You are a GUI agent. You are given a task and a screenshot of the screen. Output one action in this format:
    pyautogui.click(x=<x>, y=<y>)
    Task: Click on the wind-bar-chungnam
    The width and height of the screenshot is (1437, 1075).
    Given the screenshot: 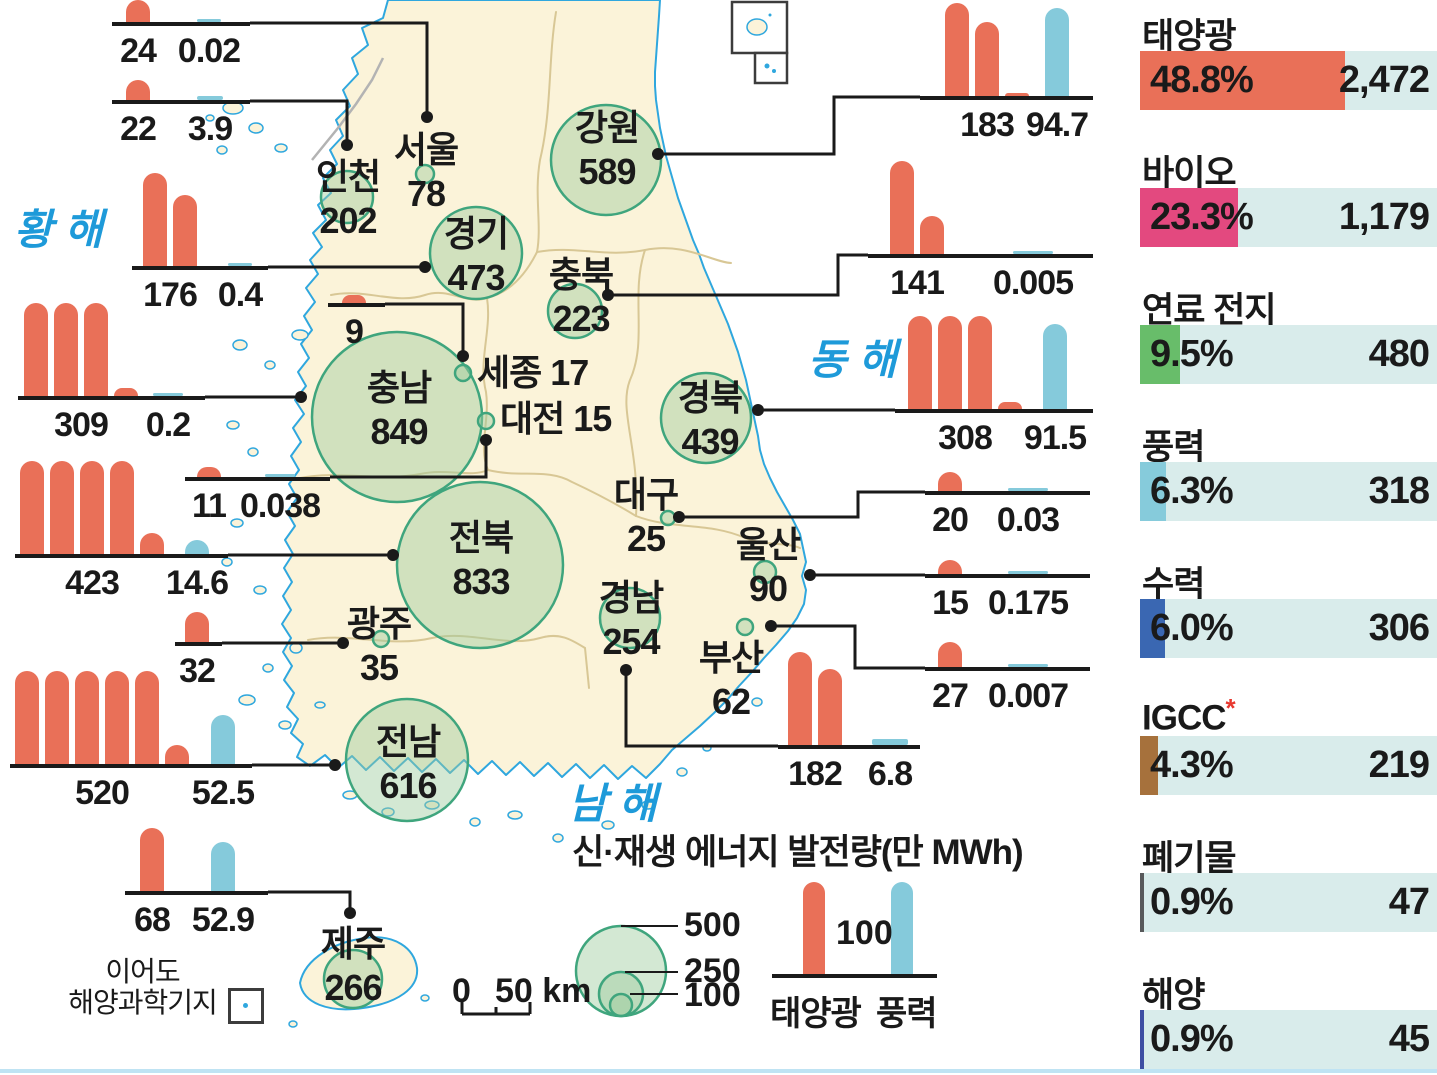 What is the action you would take?
    pyautogui.click(x=168, y=394)
    